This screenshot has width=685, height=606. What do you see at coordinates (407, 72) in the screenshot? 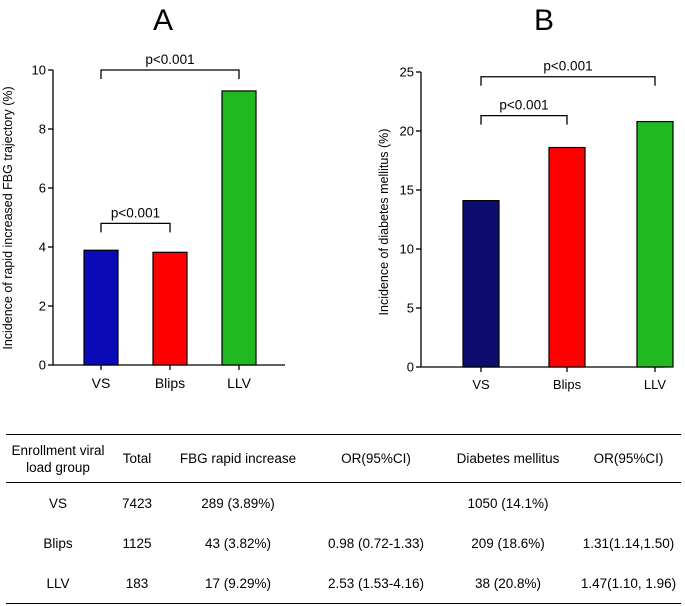
I see `panel-b-y-tick-label: 25` at bounding box center [407, 72].